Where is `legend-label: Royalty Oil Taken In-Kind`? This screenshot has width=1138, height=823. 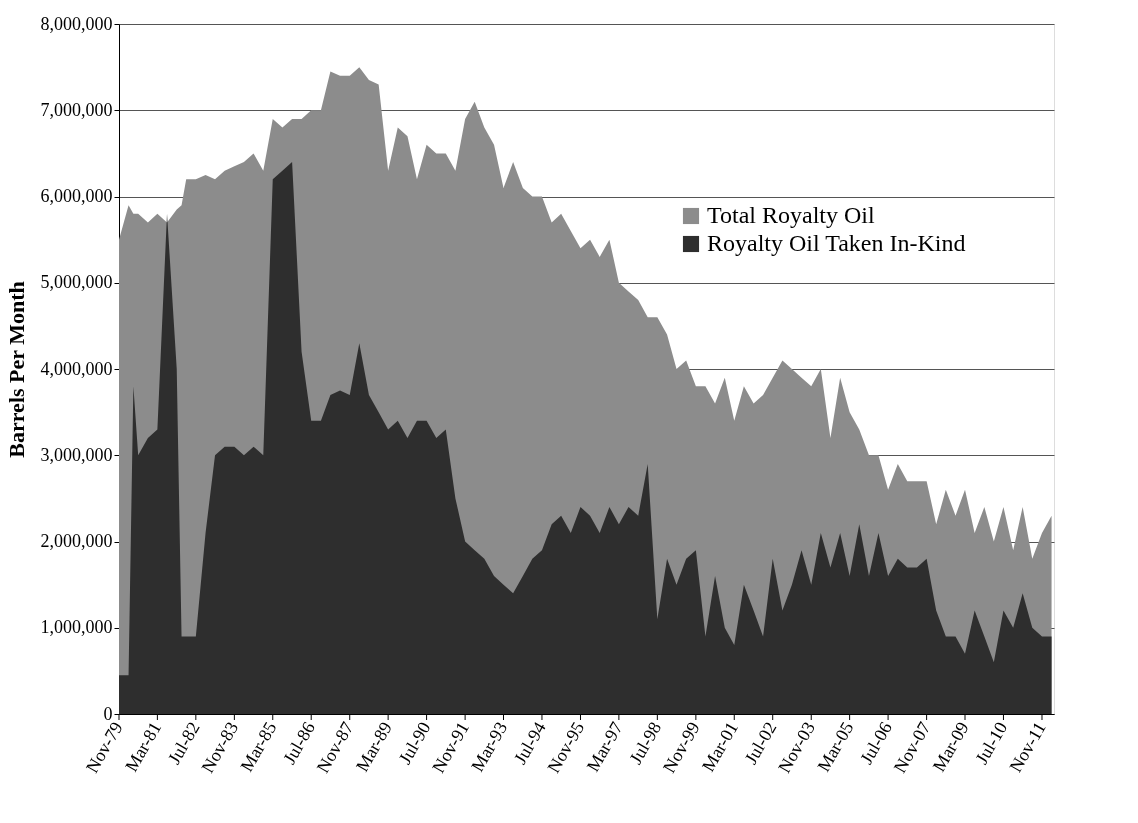 legend-label: Royalty Oil Taken In-Kind is located at coordinates (836, 243).